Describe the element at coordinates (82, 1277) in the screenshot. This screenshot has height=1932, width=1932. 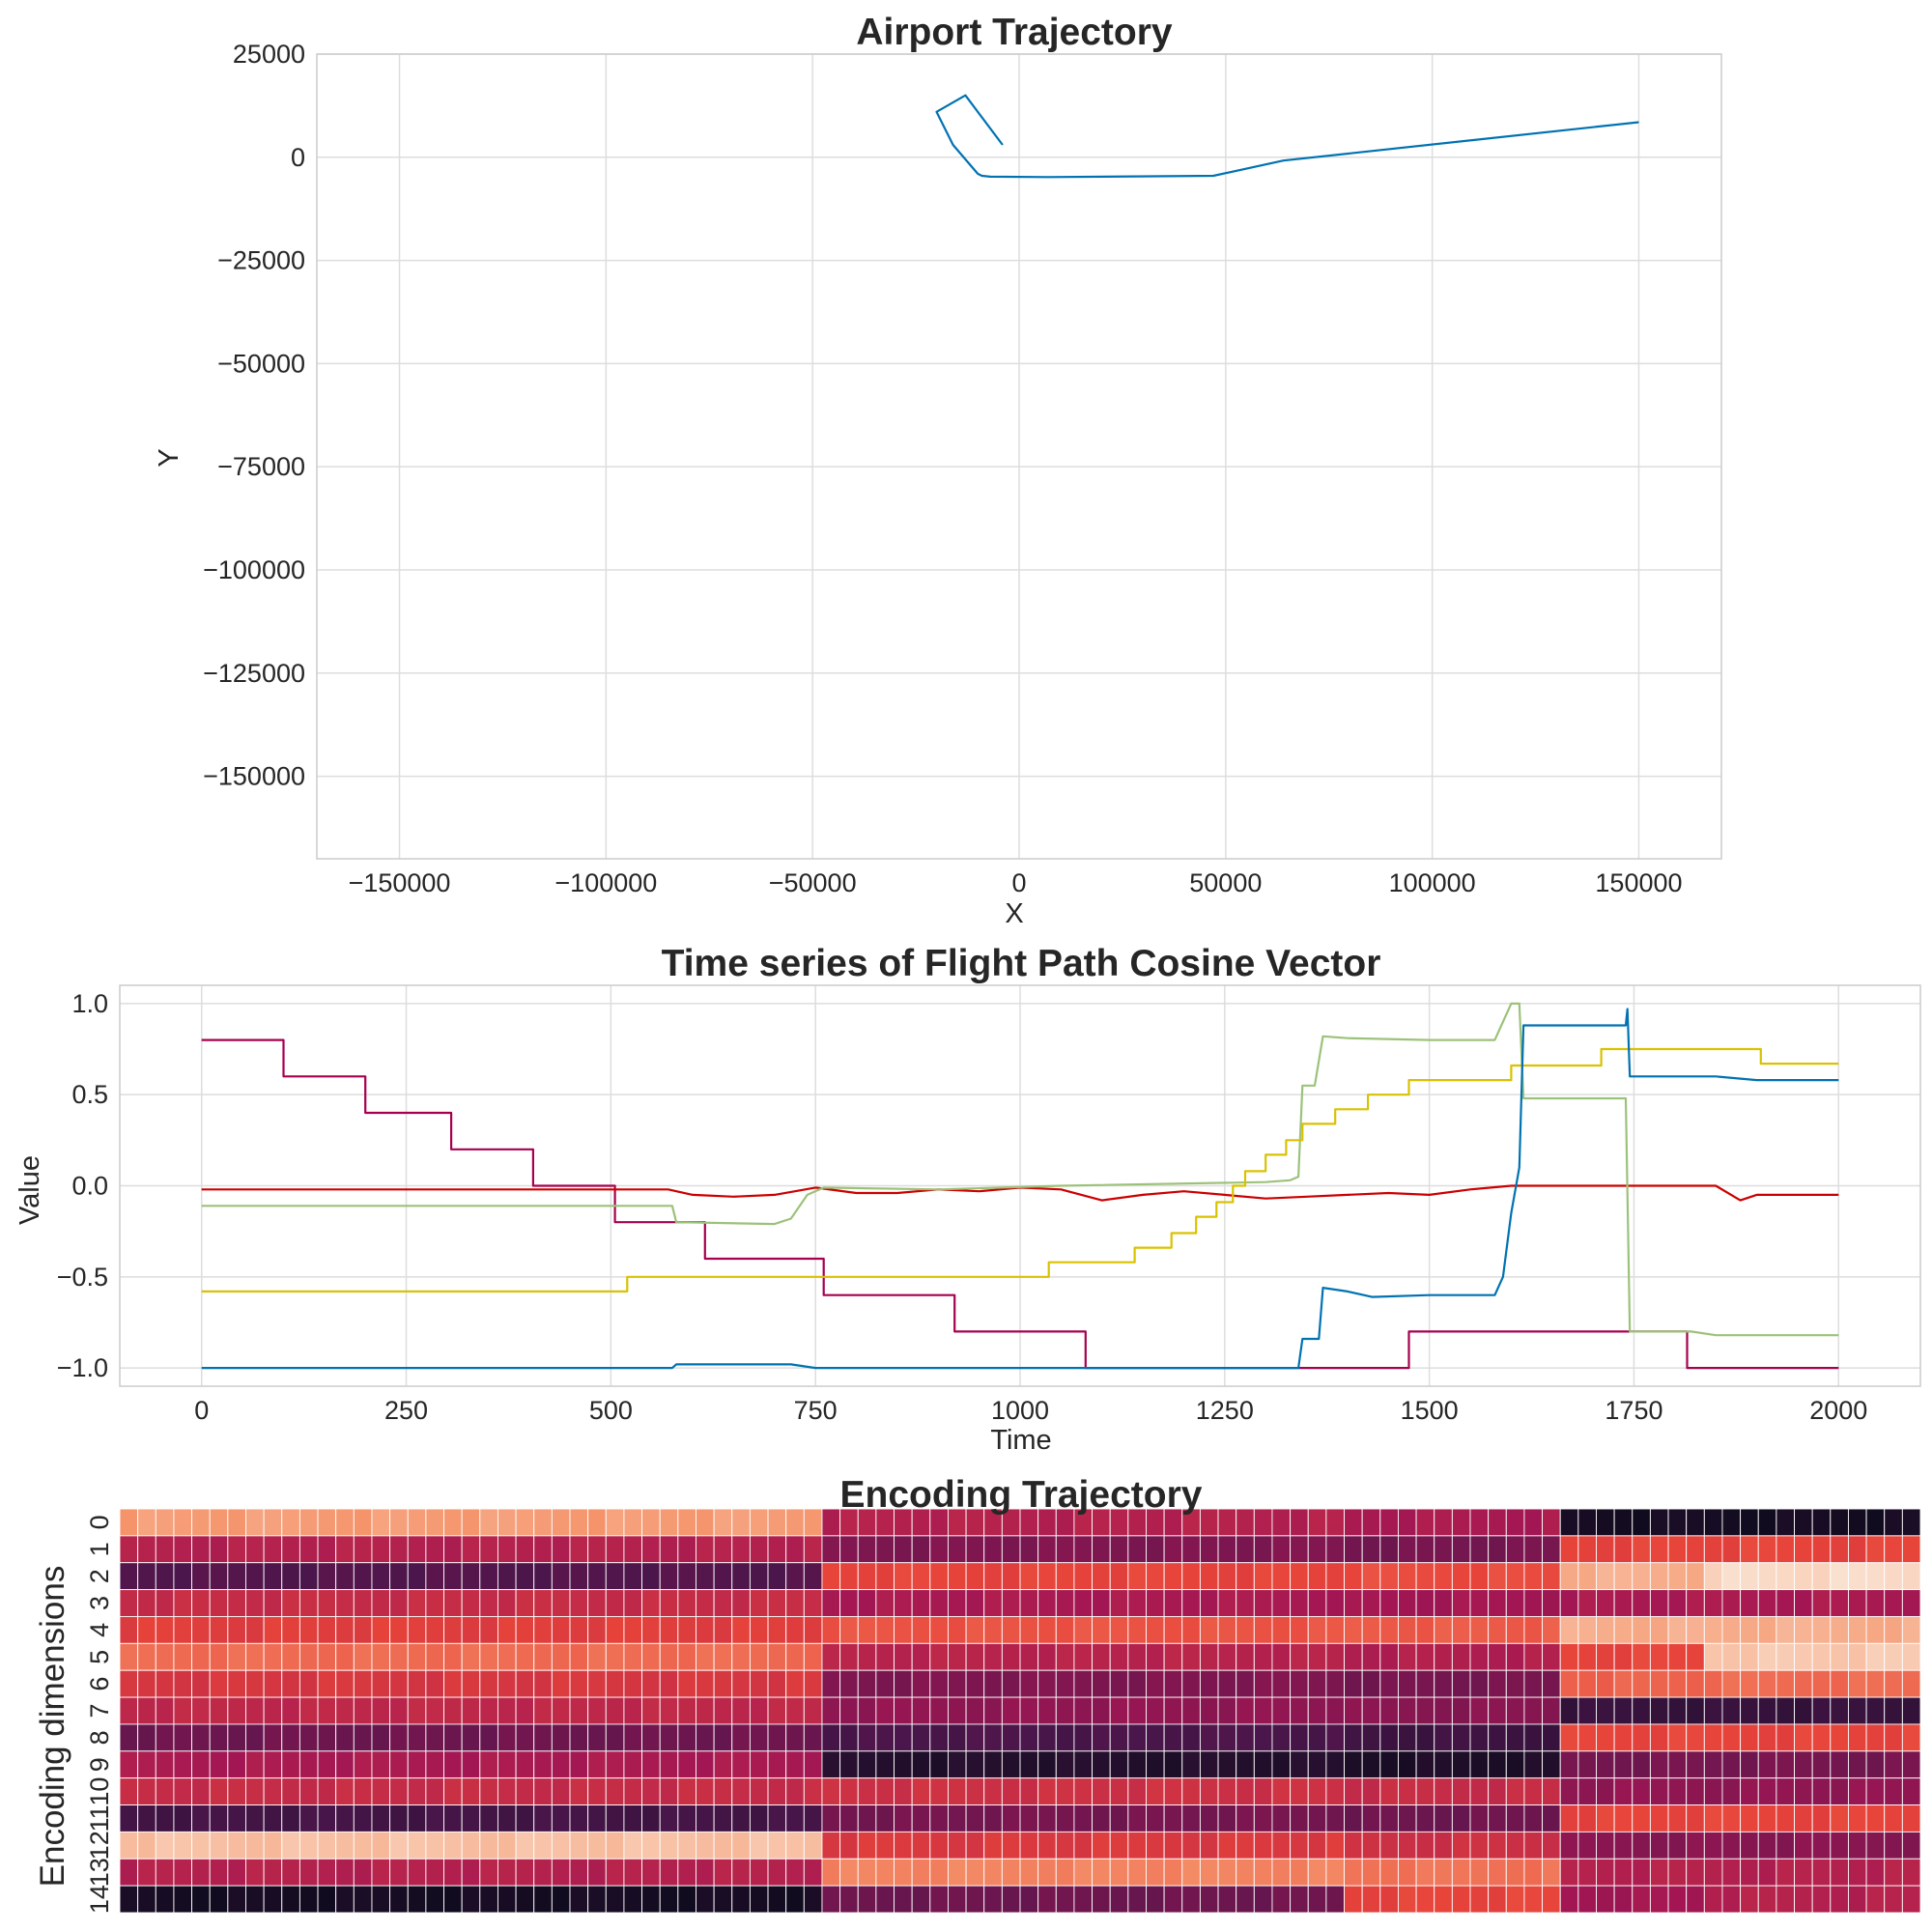
I see `y-tick-label: −0.5` at that location.